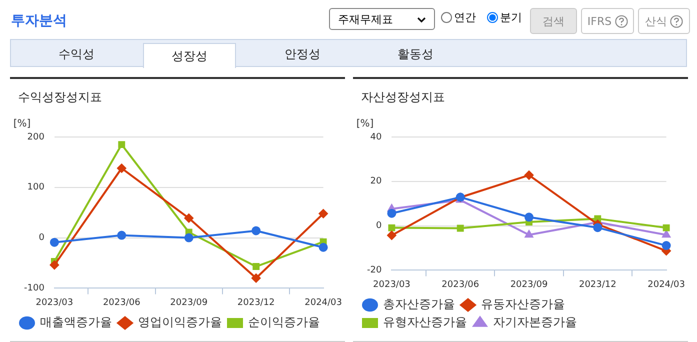 This screenshot has height=342, width=697. I want to click on y-tick-label: -100, so click(34, 289).